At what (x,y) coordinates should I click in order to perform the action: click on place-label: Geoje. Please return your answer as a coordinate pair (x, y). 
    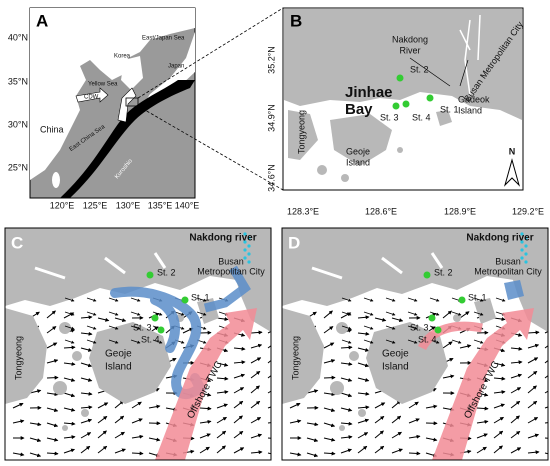
    Looking at the image, I should click on (118, 354).